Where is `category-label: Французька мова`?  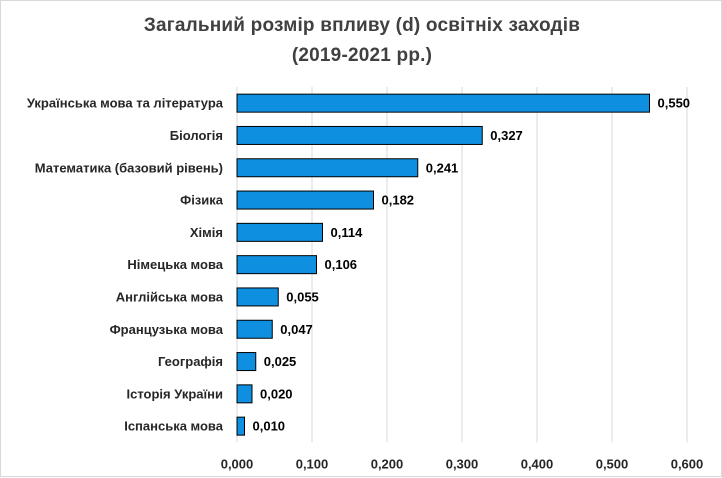
category-label: Французька мова is located at coordinates (167, 329).